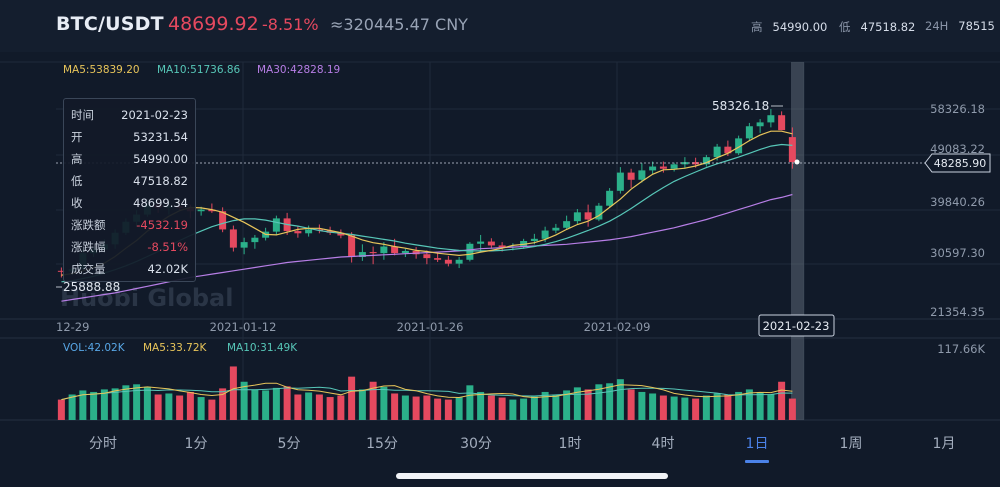 This screenshot has height=487, width=1000. I want to click on tooltip-row: 成交量 42.02K, so click(129, 269).